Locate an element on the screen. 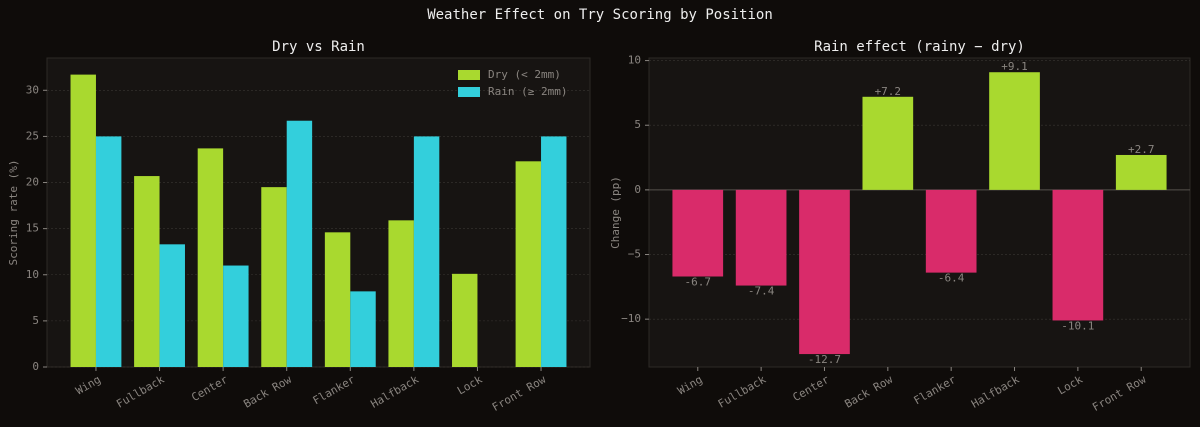 The width and height of the screenshot is (1200, 427). chart-title: Dry vs Rain is located at coordinates (318, 47).